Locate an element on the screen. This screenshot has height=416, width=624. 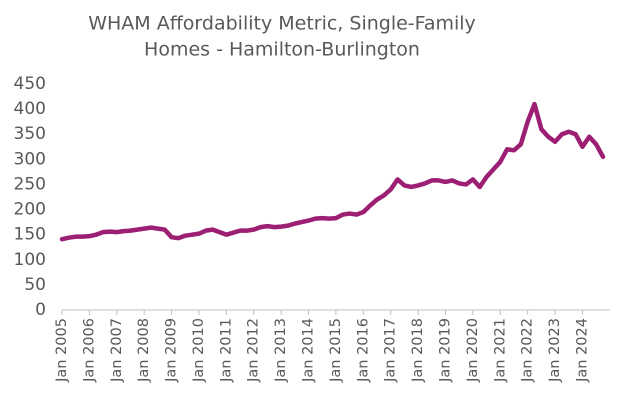
y-tick-label: 200 is located at coordinates (30, 210).